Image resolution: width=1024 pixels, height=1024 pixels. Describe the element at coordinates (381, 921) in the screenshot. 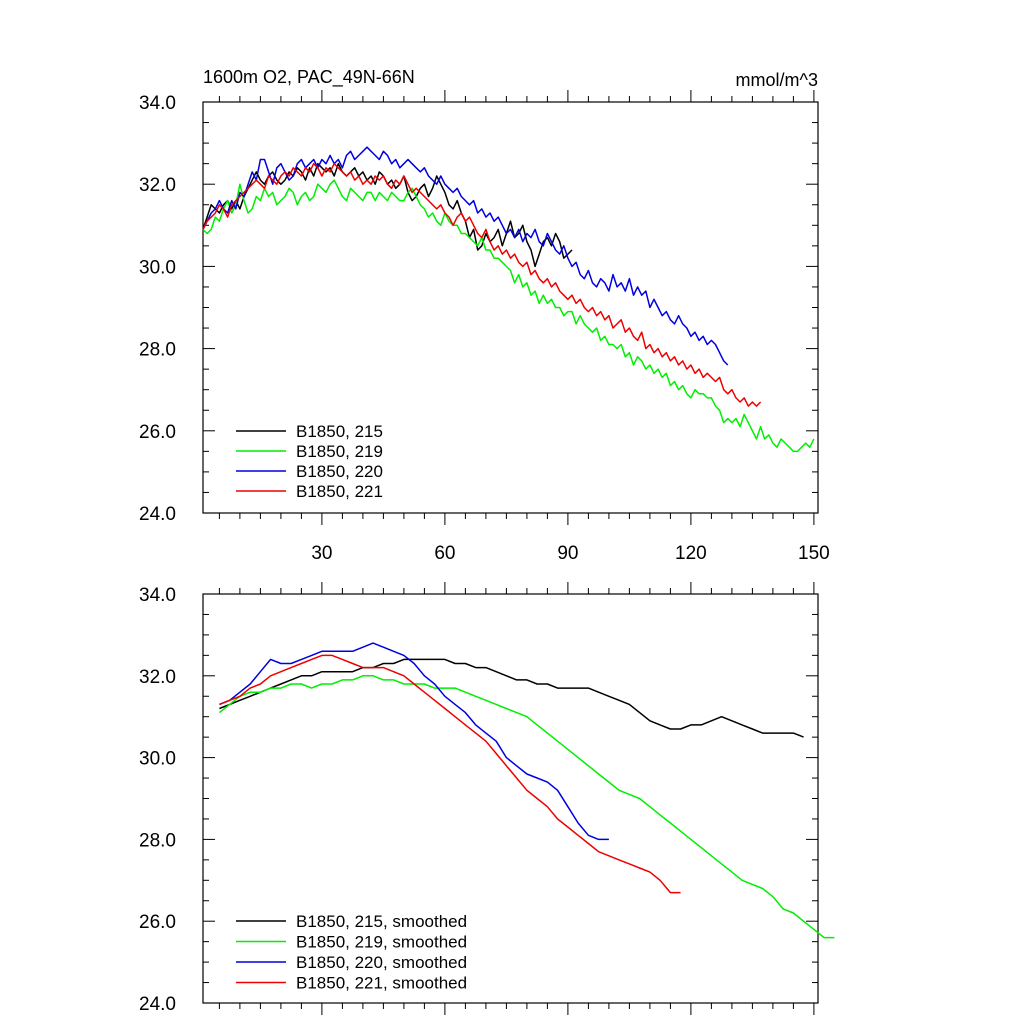

I see `legend-label: B1850, 215, smoothed` at that location.